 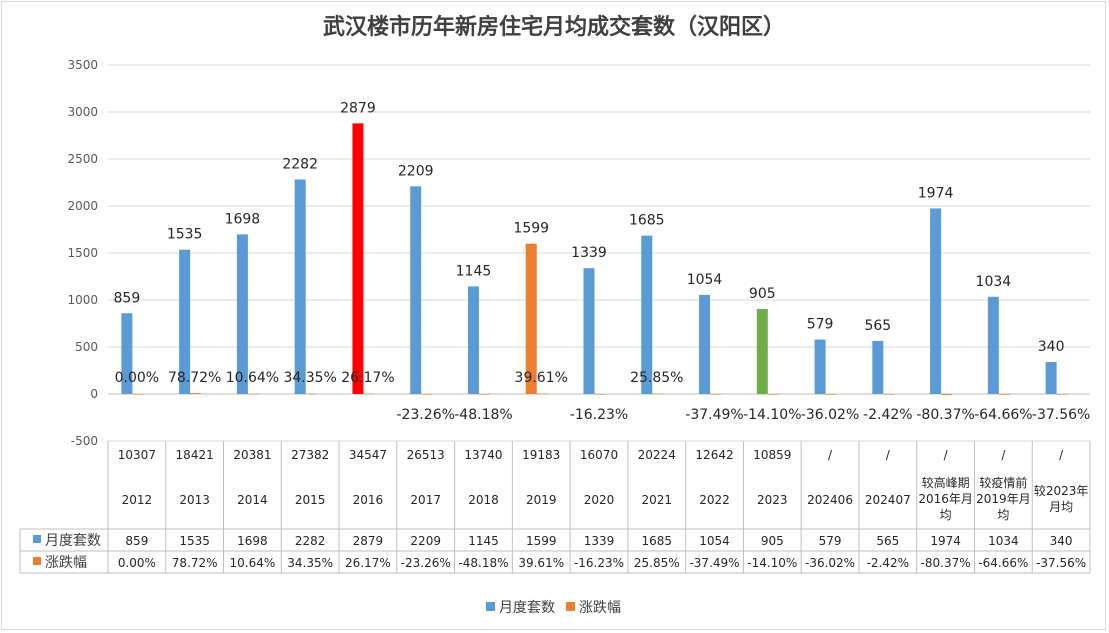 I want to click on data-label: 10.64%, so click(x=252, y=378).